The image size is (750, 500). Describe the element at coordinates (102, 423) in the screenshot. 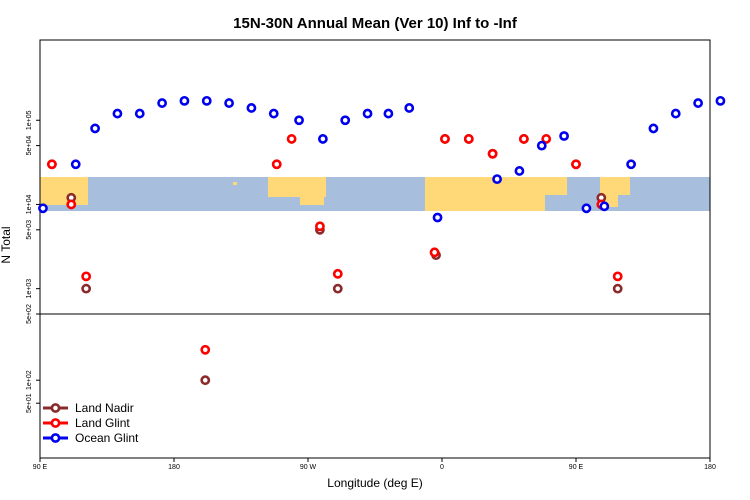

I see `legend-label: Land Glint` at that location.